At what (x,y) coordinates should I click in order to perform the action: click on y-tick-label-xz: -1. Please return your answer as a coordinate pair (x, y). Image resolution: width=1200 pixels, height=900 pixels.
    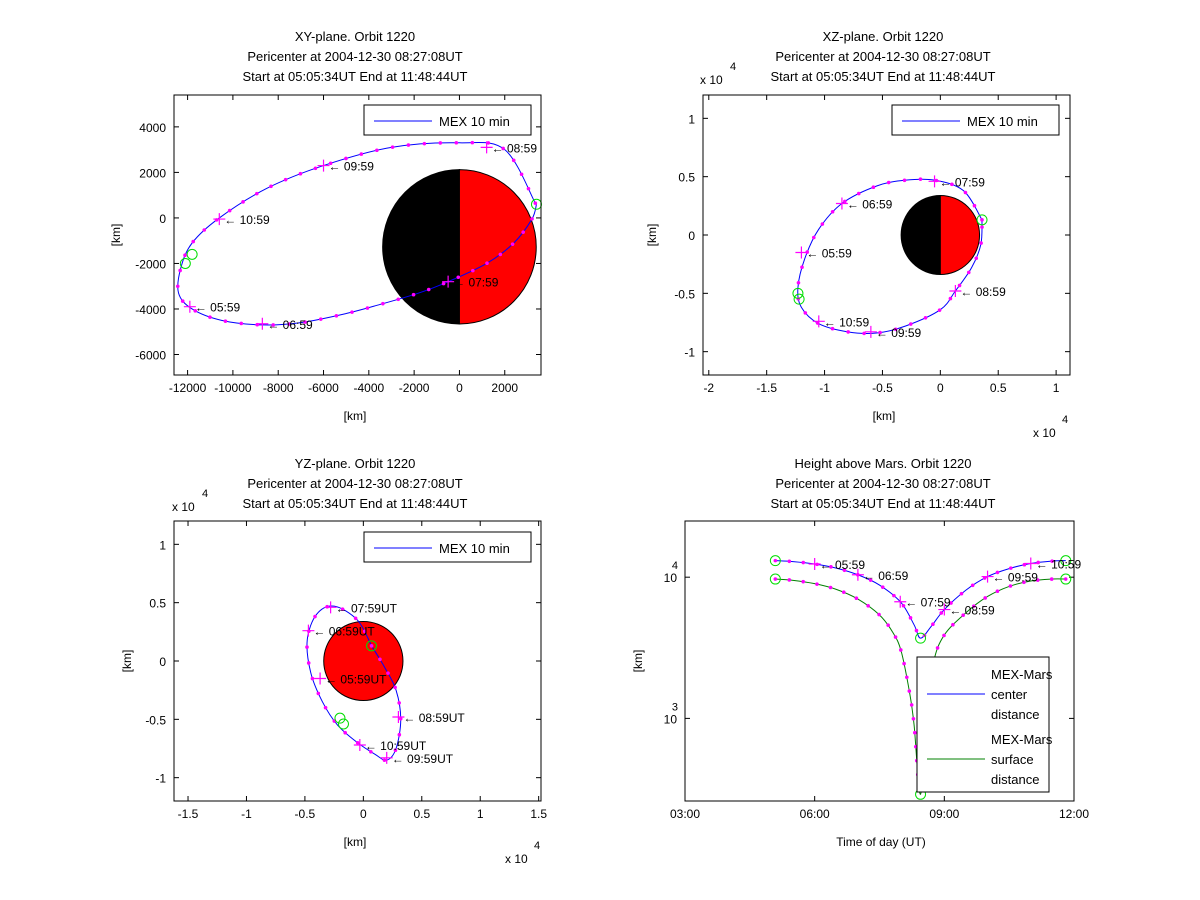
    Looking at the image, I should click on (689, 353).